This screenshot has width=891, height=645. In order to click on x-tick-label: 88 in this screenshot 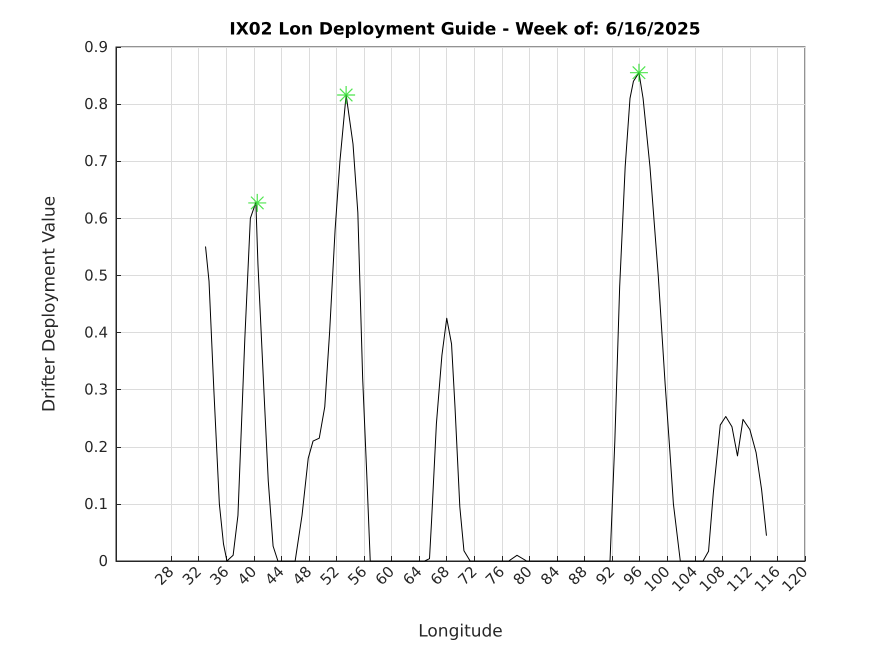, I will do `click(577, 575)`.